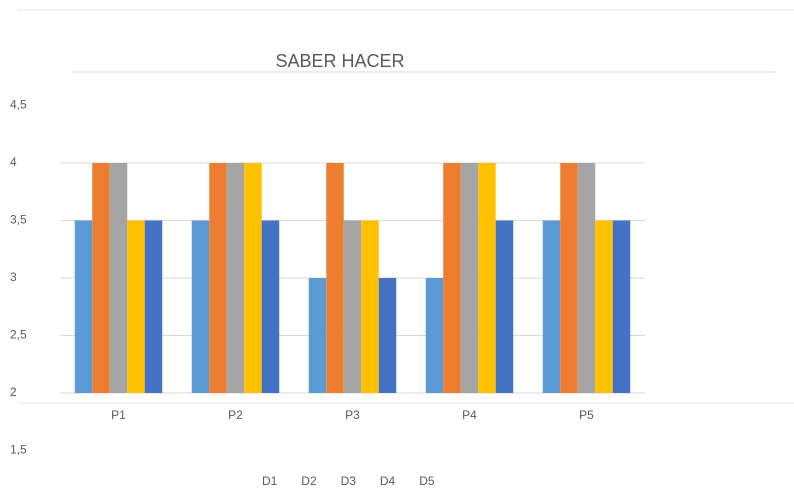 This screenshot has height=488, width=794. I want to click on y-tick-label: 4,5, so click(18, 105).